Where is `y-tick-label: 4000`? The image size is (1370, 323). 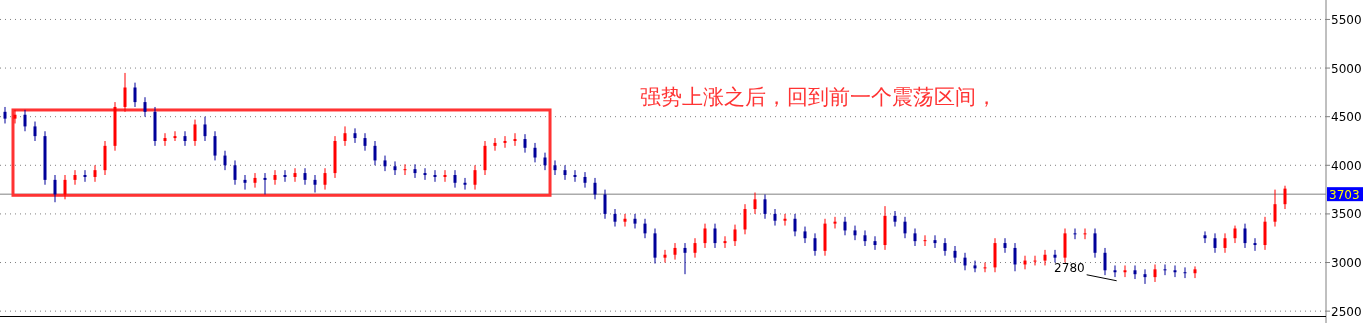
y-tick-label: 4000 is located at coordinates (1346, 165).